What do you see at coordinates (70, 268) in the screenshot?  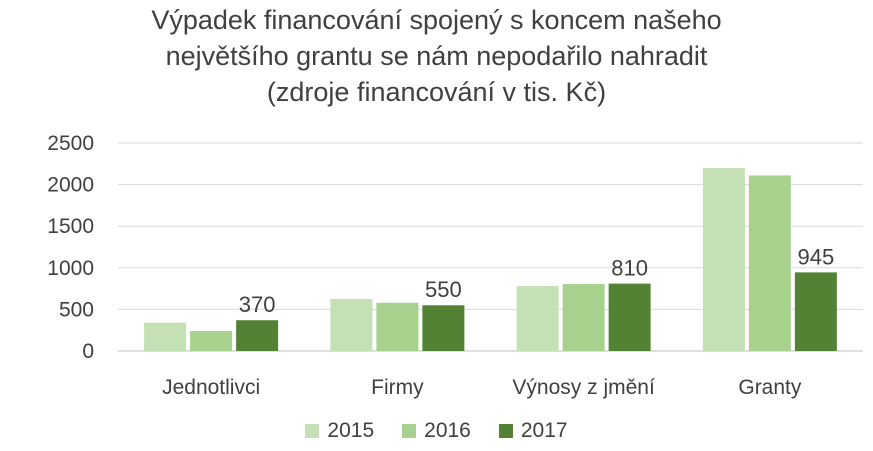 I see `y-tick-label: 1000` at bounding box center [70, 268].